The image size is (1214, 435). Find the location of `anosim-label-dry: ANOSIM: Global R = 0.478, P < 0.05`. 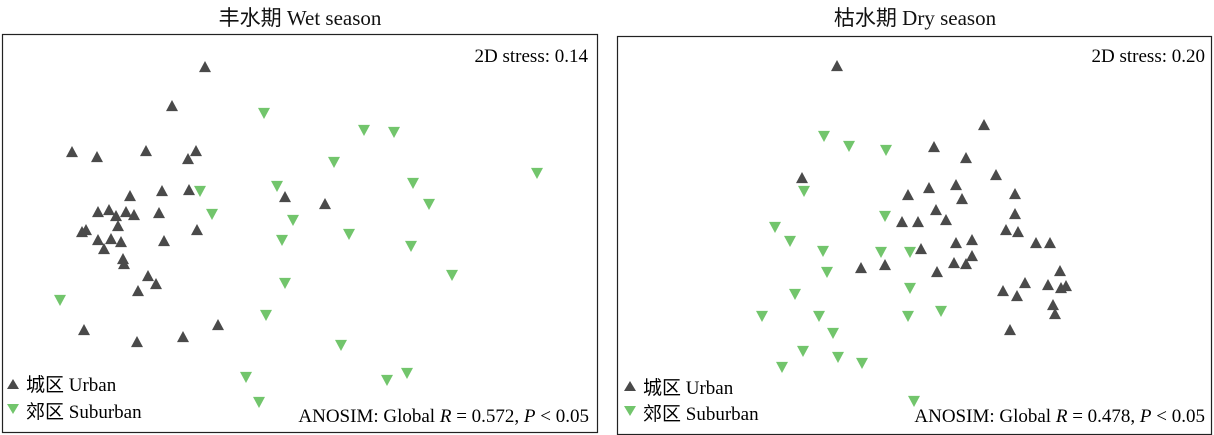

anosim-label-dry: ANOSIM: Global R = 0.478, P < 0.05 is located at coordinates (1059, 416).